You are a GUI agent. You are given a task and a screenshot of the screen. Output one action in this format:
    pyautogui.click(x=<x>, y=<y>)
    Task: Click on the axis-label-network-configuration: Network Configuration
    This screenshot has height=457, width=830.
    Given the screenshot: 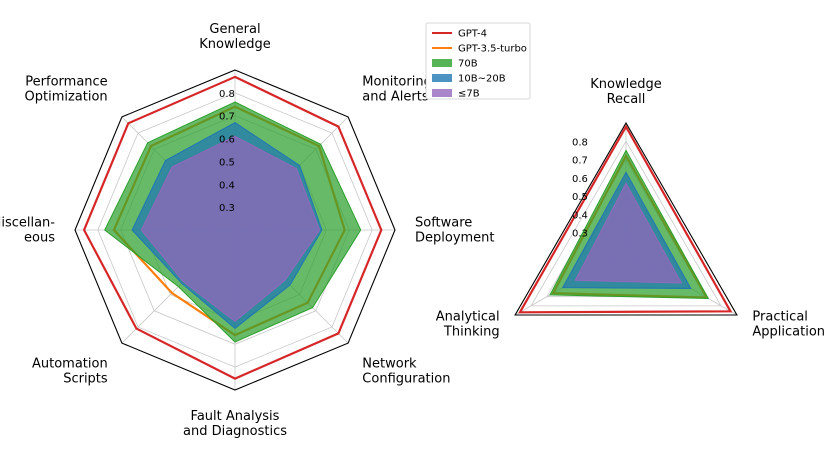 What is the action you would take?
    pyautogui.click(x=406, y=371)
    